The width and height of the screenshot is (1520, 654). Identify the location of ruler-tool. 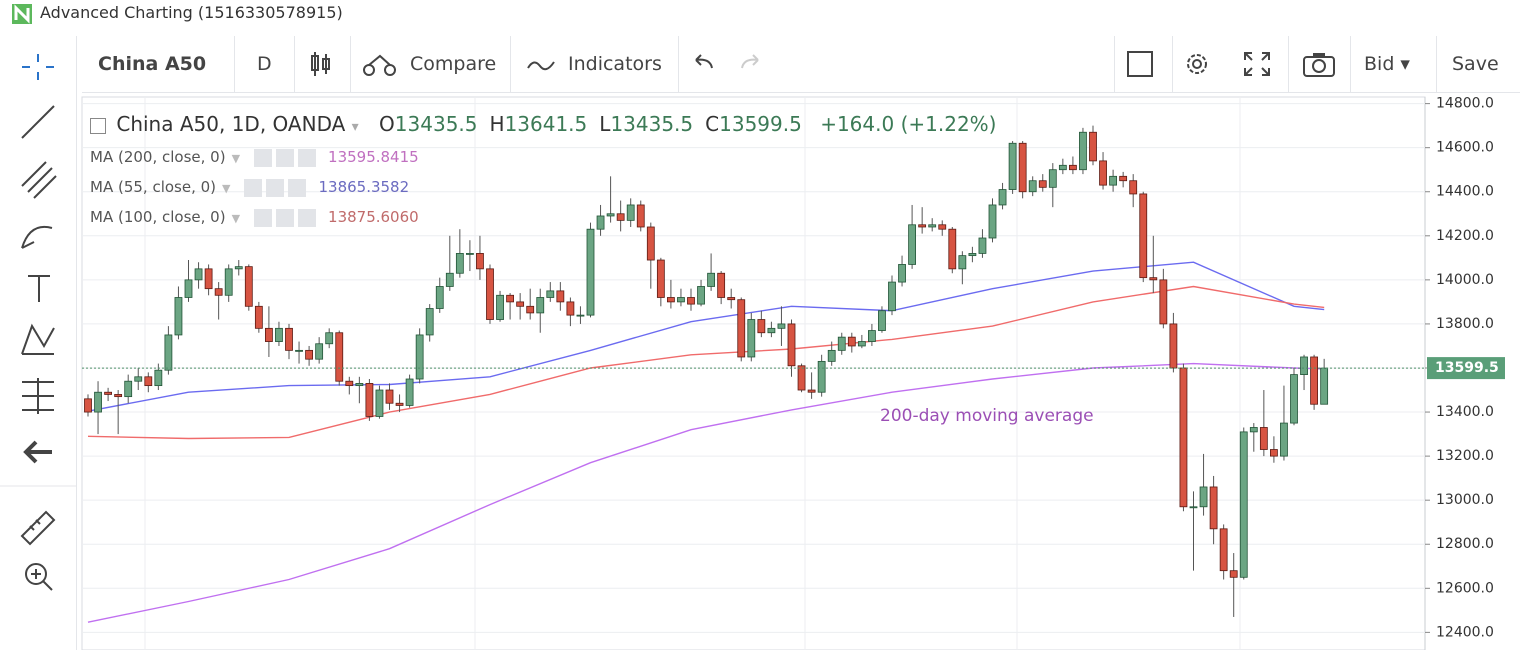
(38, 528).